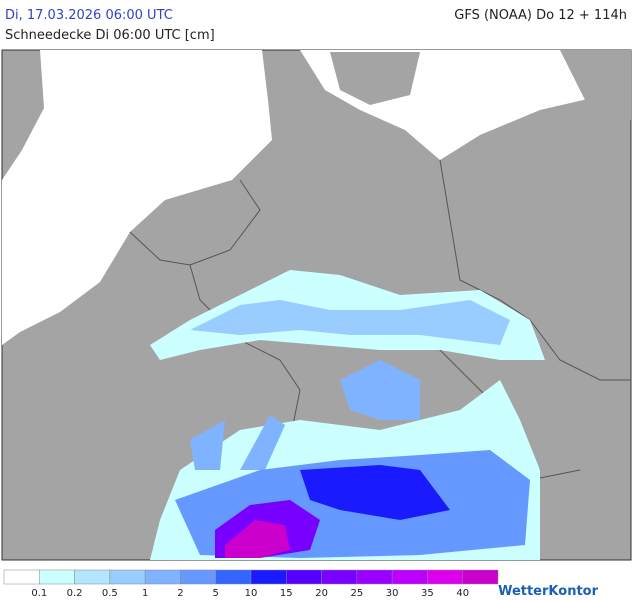  I want to click on legend-label: 0.1, so click(39, 593).